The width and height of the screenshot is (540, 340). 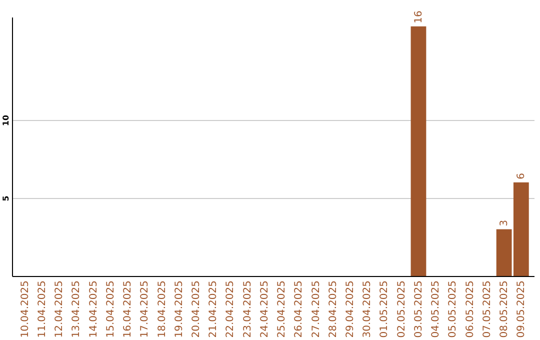 What do you see at coordinates (6, 120) in the screenshot?
I see `y-tick-label: 10` at bounding box center [6, 120].